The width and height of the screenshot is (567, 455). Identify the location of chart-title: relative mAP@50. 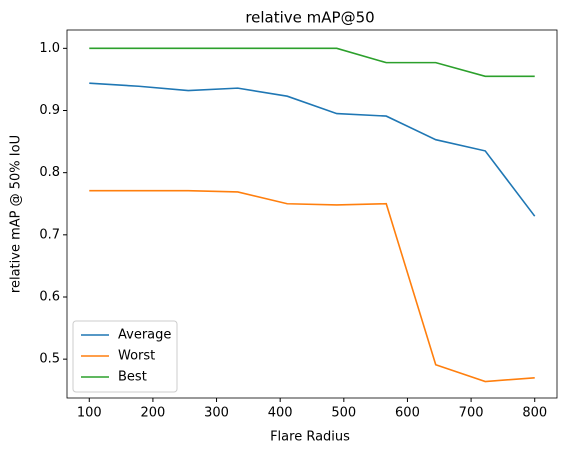
(309, 18).